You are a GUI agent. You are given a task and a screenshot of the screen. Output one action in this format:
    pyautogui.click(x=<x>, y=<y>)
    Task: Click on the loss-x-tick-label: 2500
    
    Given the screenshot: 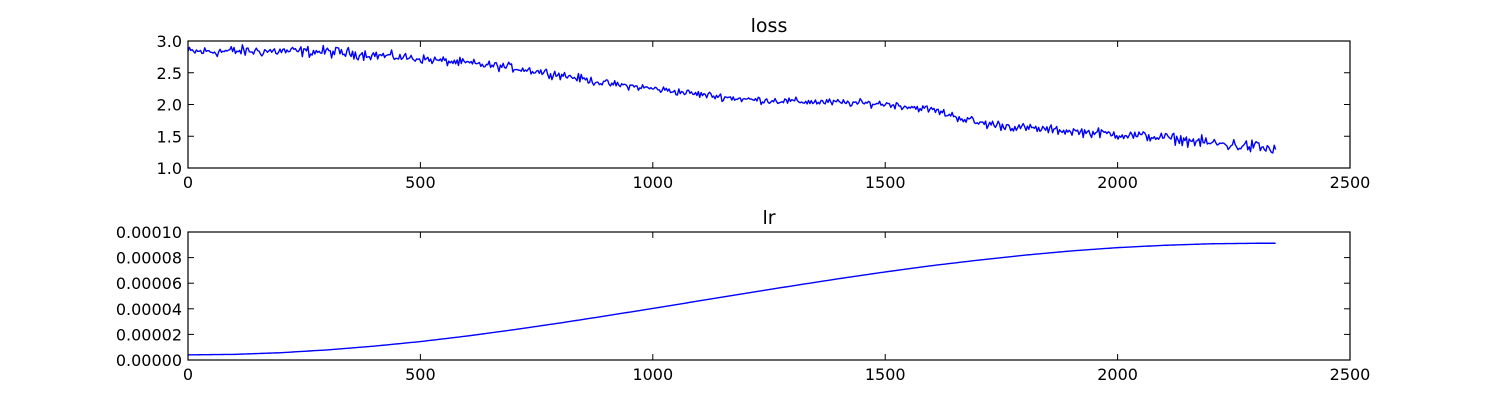 What is the action you would take?
    pyautogui.click(x=1350, y=182)
    